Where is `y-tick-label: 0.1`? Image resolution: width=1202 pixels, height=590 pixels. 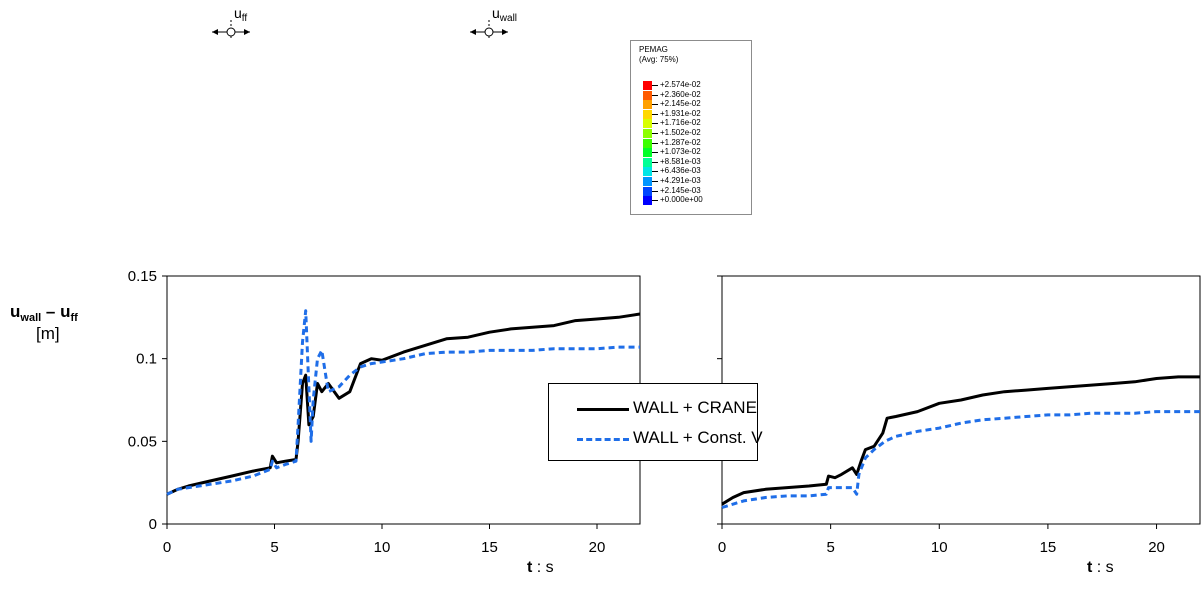 y-tick-label: 0.1 is located at coordinates (146, 359).